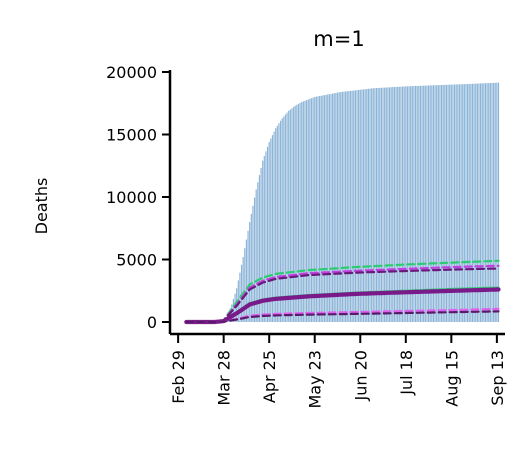  What do you see at coordinates (269, 376) in the screenshot?
I see `x-tick-label: Apr 25` at bounding box center [269, 376].